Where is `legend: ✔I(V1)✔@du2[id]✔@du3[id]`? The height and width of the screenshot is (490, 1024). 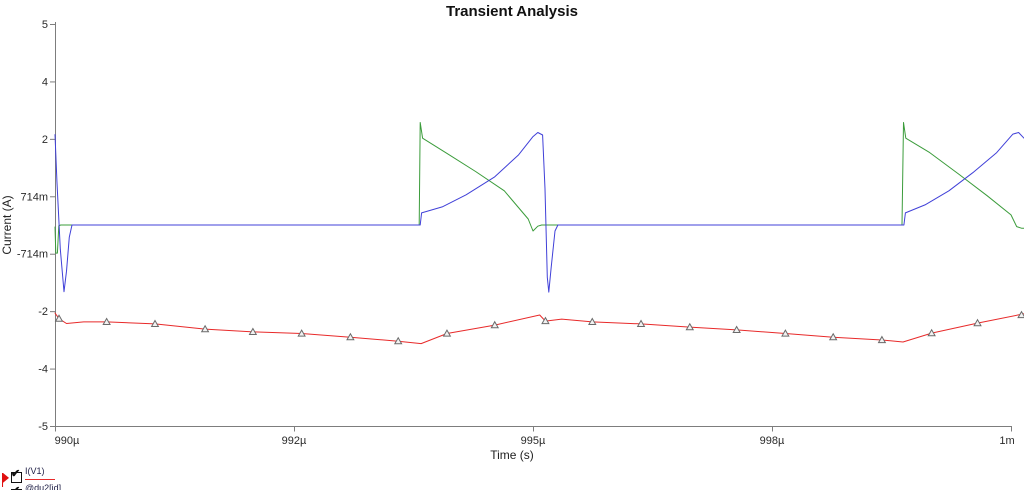 legend: ✔I(V1)✔@du2[id]✔@du3[id] is located at coordinates (37, 478).